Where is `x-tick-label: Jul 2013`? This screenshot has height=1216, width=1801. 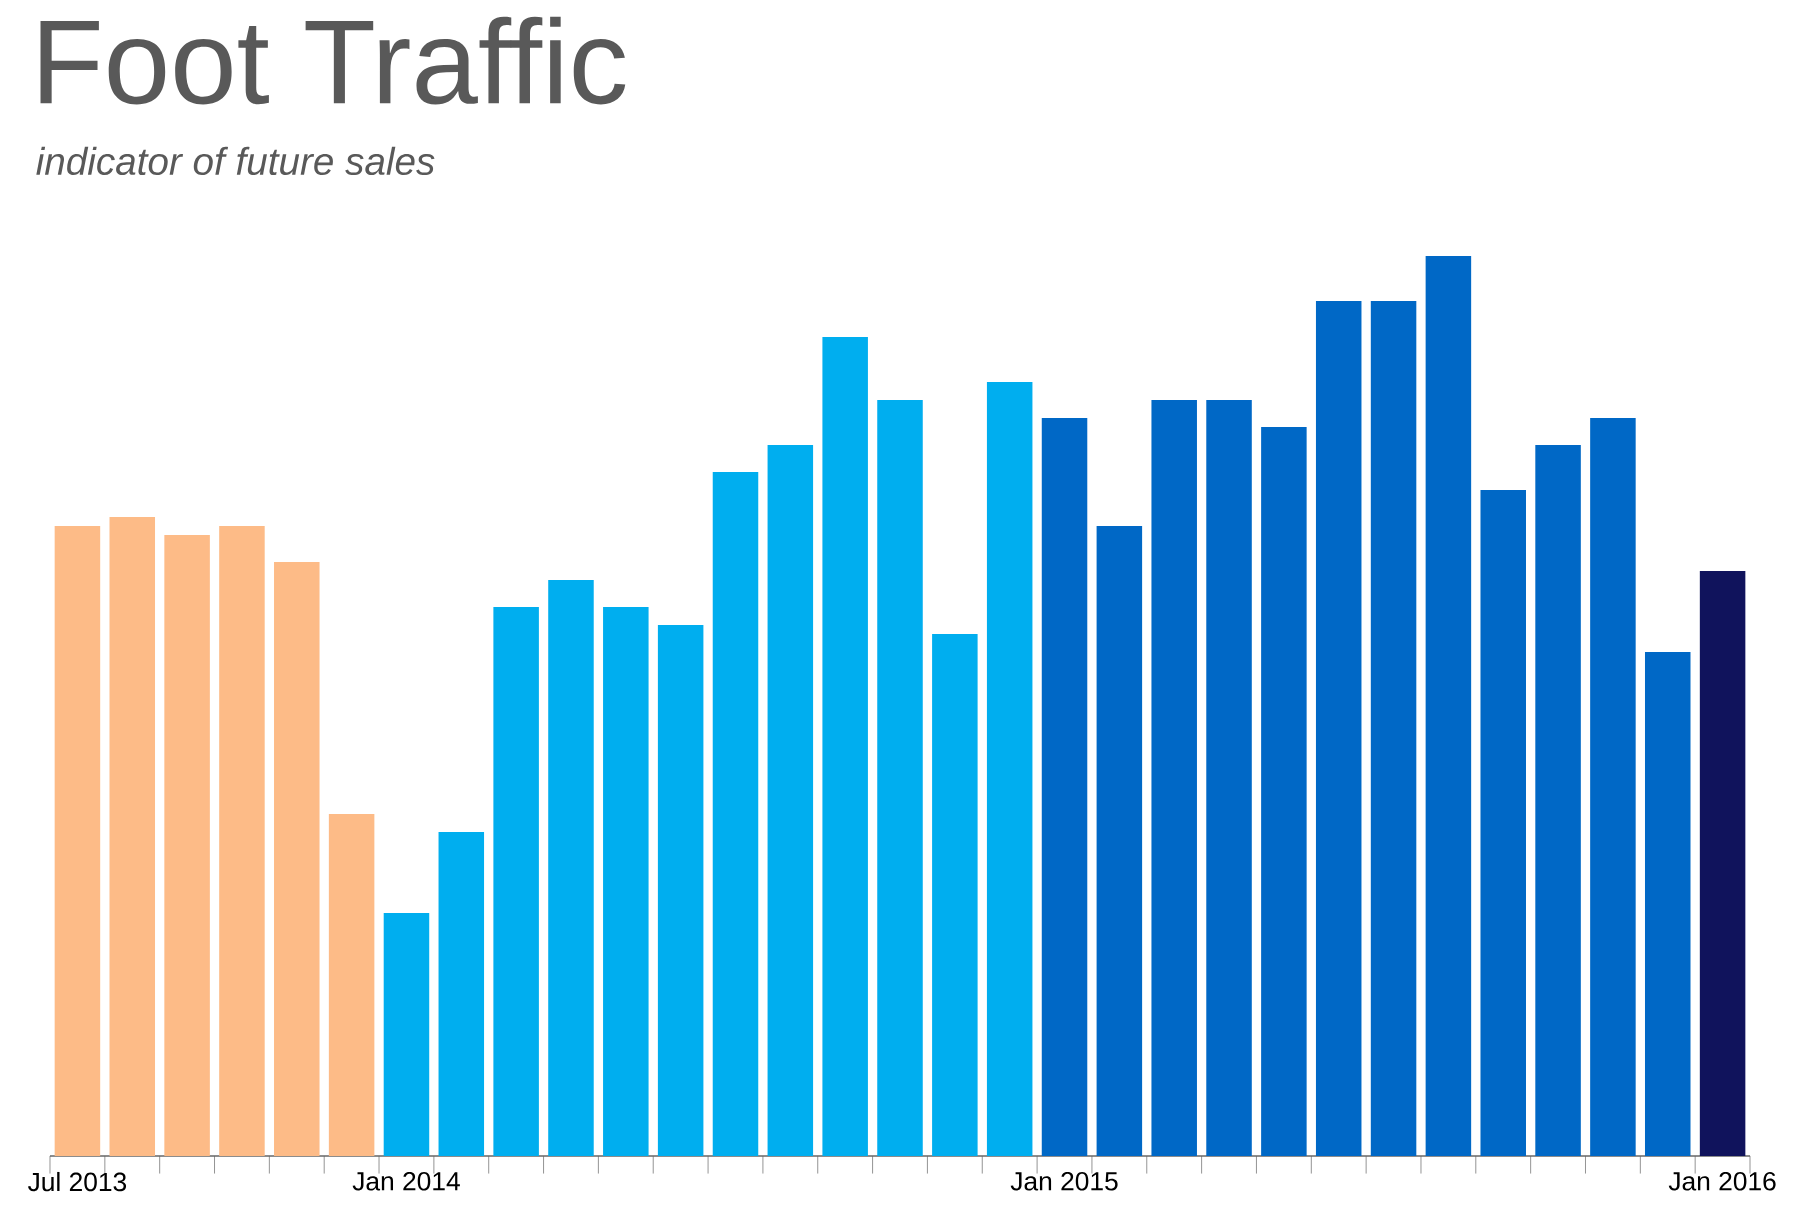
x-tick-label: Jul 2013 is located at coordinates (77, 1181).